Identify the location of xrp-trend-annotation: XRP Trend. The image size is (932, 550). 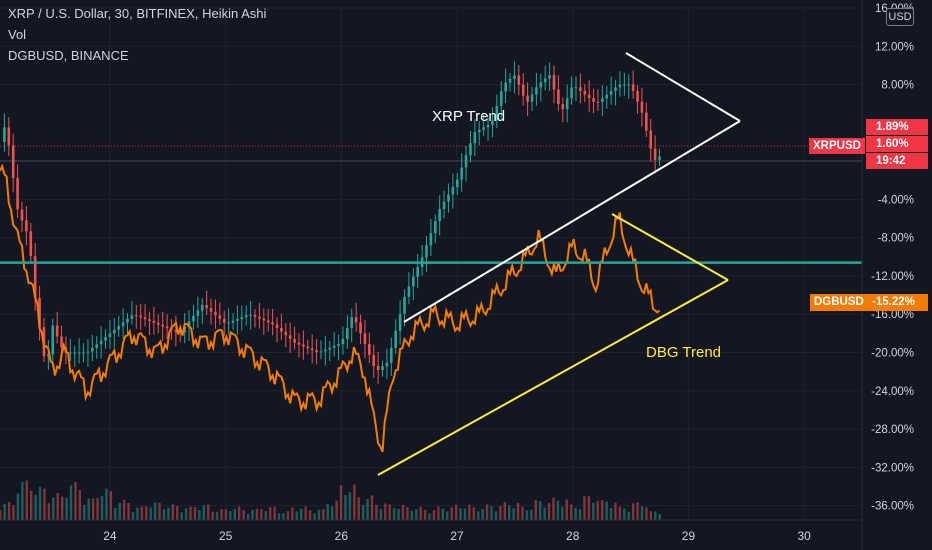
(469, 116).